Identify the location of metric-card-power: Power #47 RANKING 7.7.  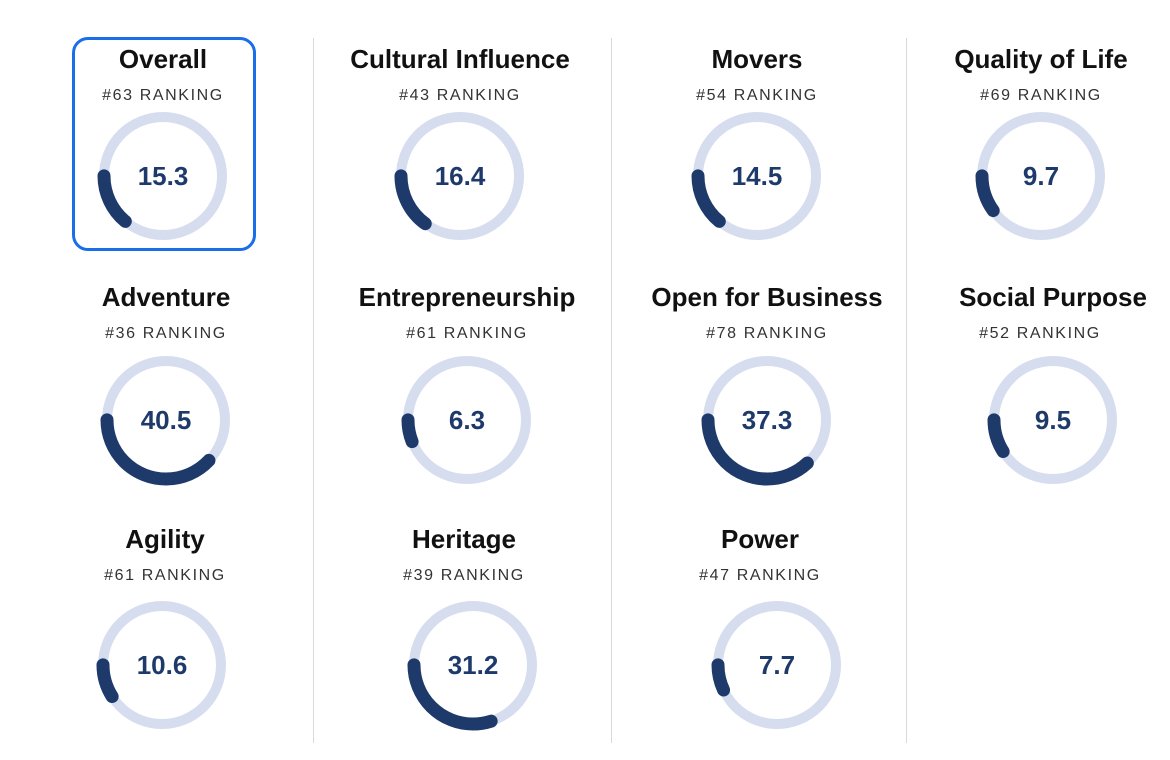
(760, 631).